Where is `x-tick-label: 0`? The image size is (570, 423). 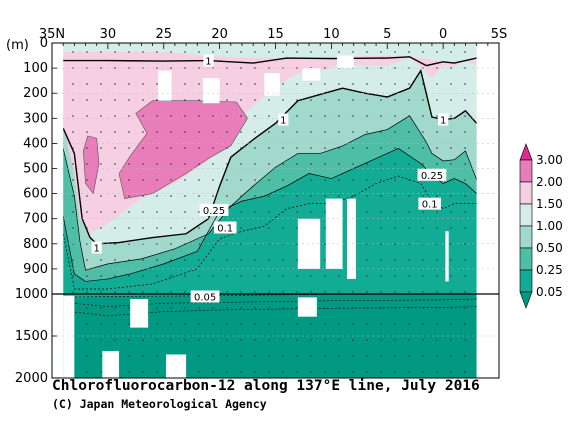 x-tick-label: 0 is located at coordinates (443, 34).